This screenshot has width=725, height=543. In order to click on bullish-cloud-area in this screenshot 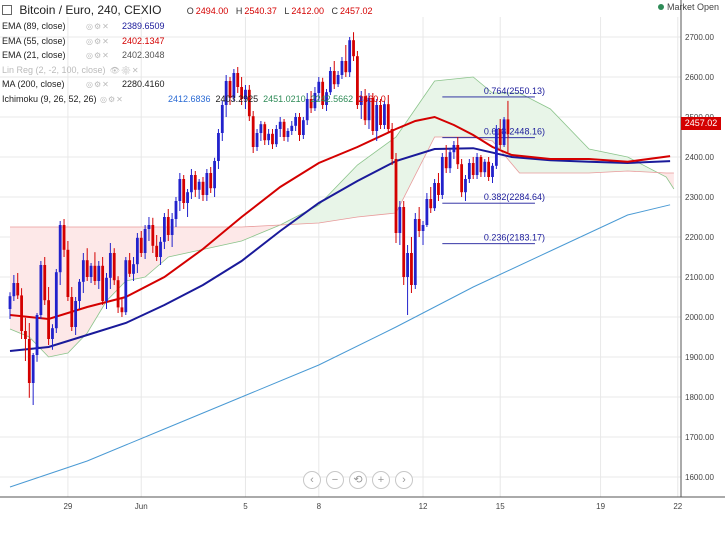, I will do `click(471, 151)`.